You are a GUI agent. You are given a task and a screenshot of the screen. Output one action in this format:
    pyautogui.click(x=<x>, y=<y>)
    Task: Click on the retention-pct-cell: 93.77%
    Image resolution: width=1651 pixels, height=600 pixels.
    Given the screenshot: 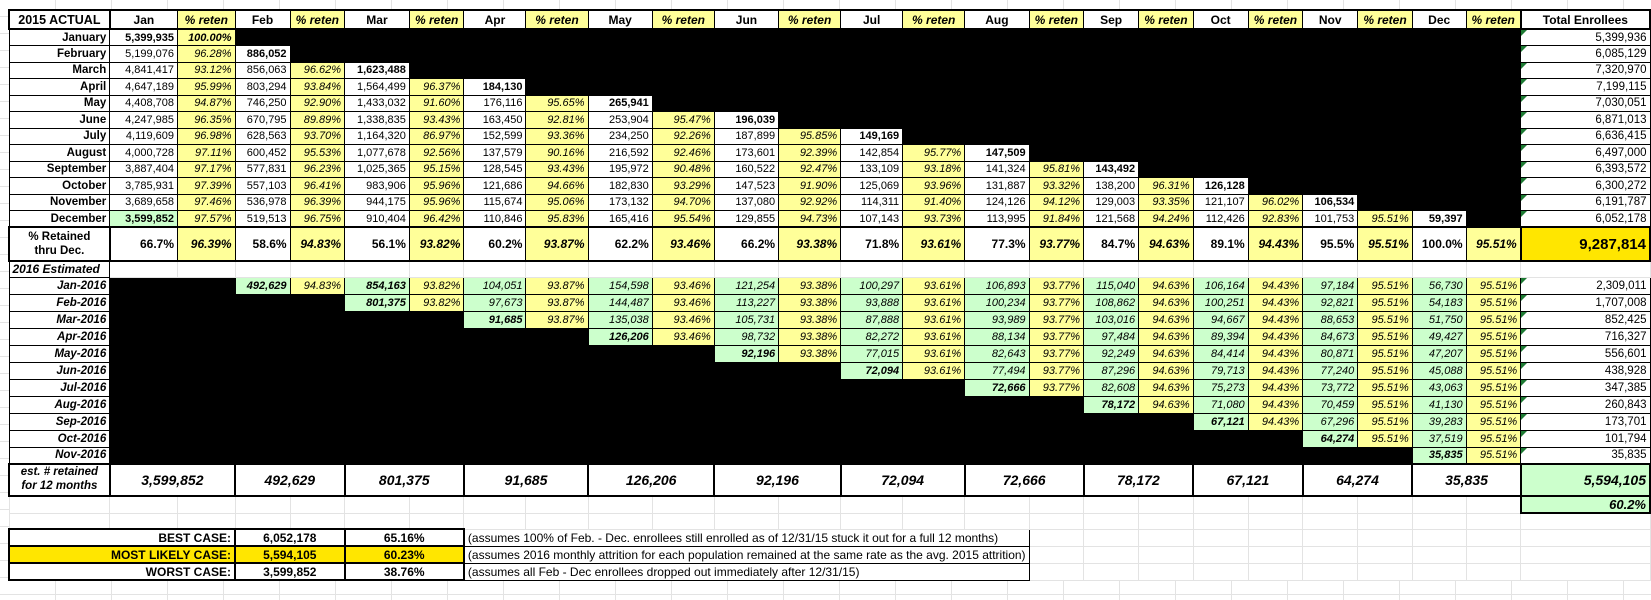 What is the action you would take?
    pyautogui.click(x=1056, y=319)
    